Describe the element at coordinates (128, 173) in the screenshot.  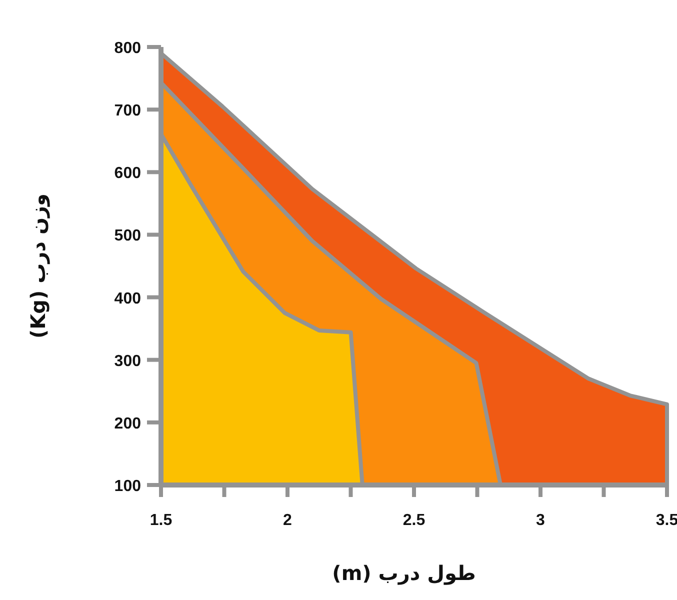
I see `y-tick-label: 600` at that location.